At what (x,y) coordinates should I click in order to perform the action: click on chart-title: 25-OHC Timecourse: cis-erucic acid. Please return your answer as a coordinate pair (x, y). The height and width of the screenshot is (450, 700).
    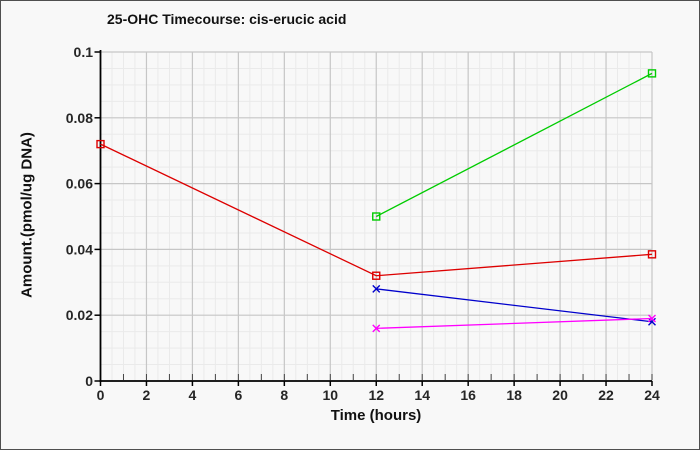
    Looking at the image, I should click on (227, 19).